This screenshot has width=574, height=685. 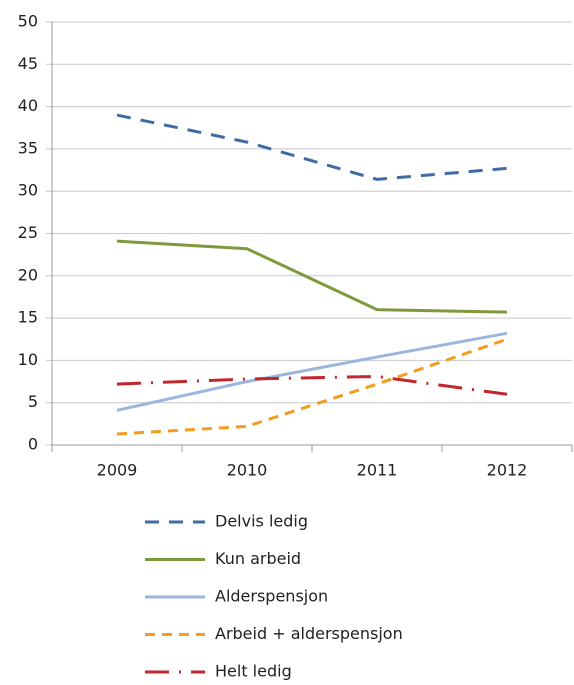 What do you see at coordinates (261, 521) in the screenshot?
I see `legend-label: Delvis ledig` at bounding box center [261, 521].